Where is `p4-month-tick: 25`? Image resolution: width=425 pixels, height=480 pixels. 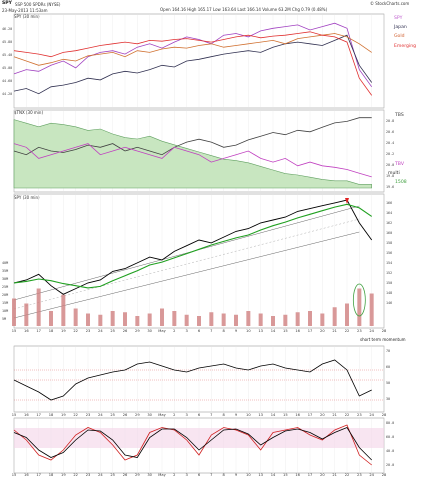
p4-month-tick: 25 is located at coordinates (112, 415).